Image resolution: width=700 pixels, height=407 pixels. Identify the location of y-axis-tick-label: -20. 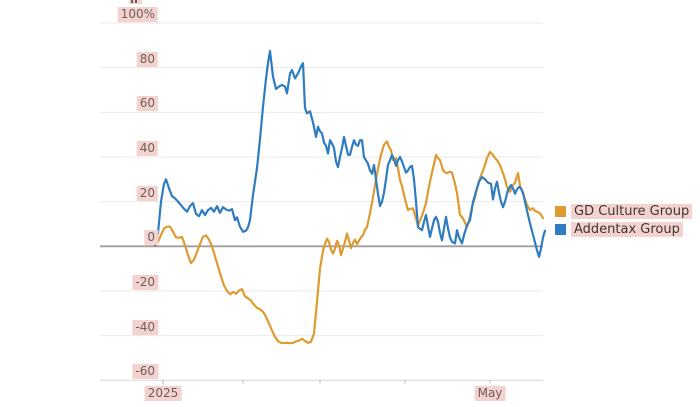
(145, 282).